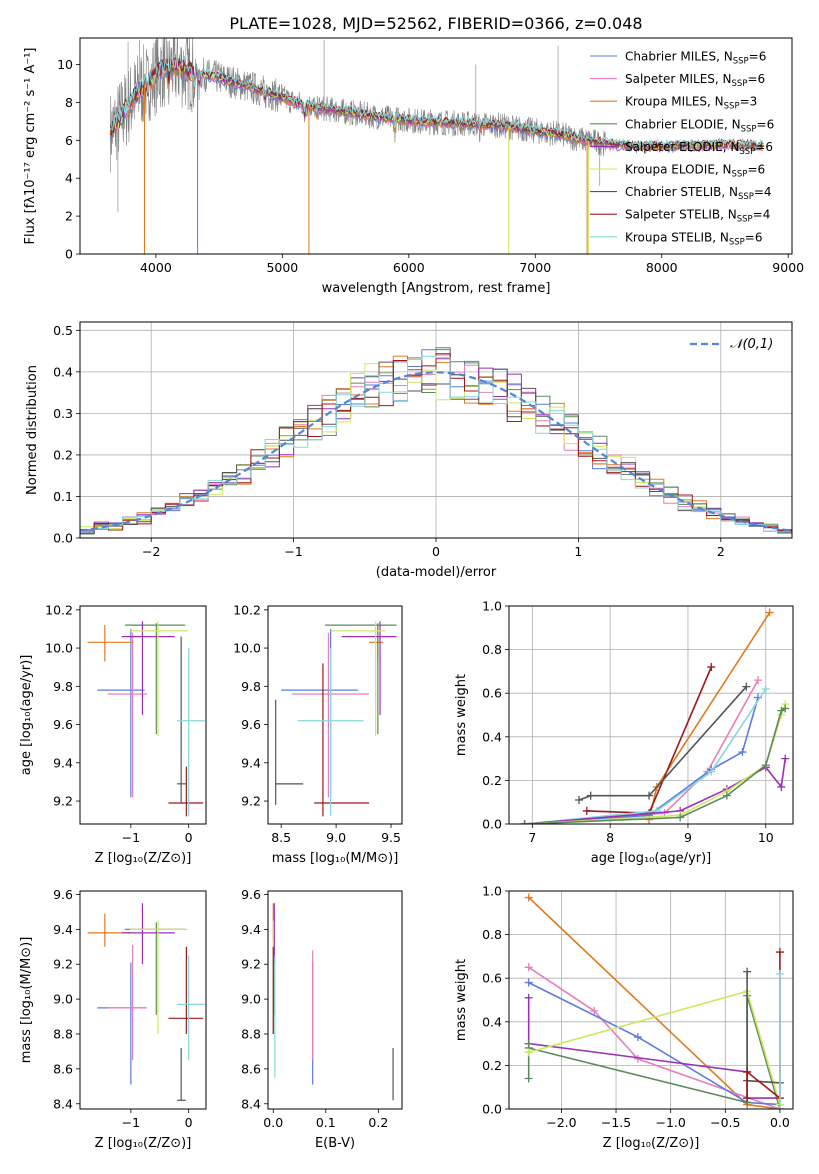 The width and height of the screenshot is (819, 1174). Describe the element at coordinates (314, 1008) in the screenshot. I see `ticks: 0.0 0.1 0.2 8.4 8.6 8.8 9.0 9.2 9.4 9.6` at that location.